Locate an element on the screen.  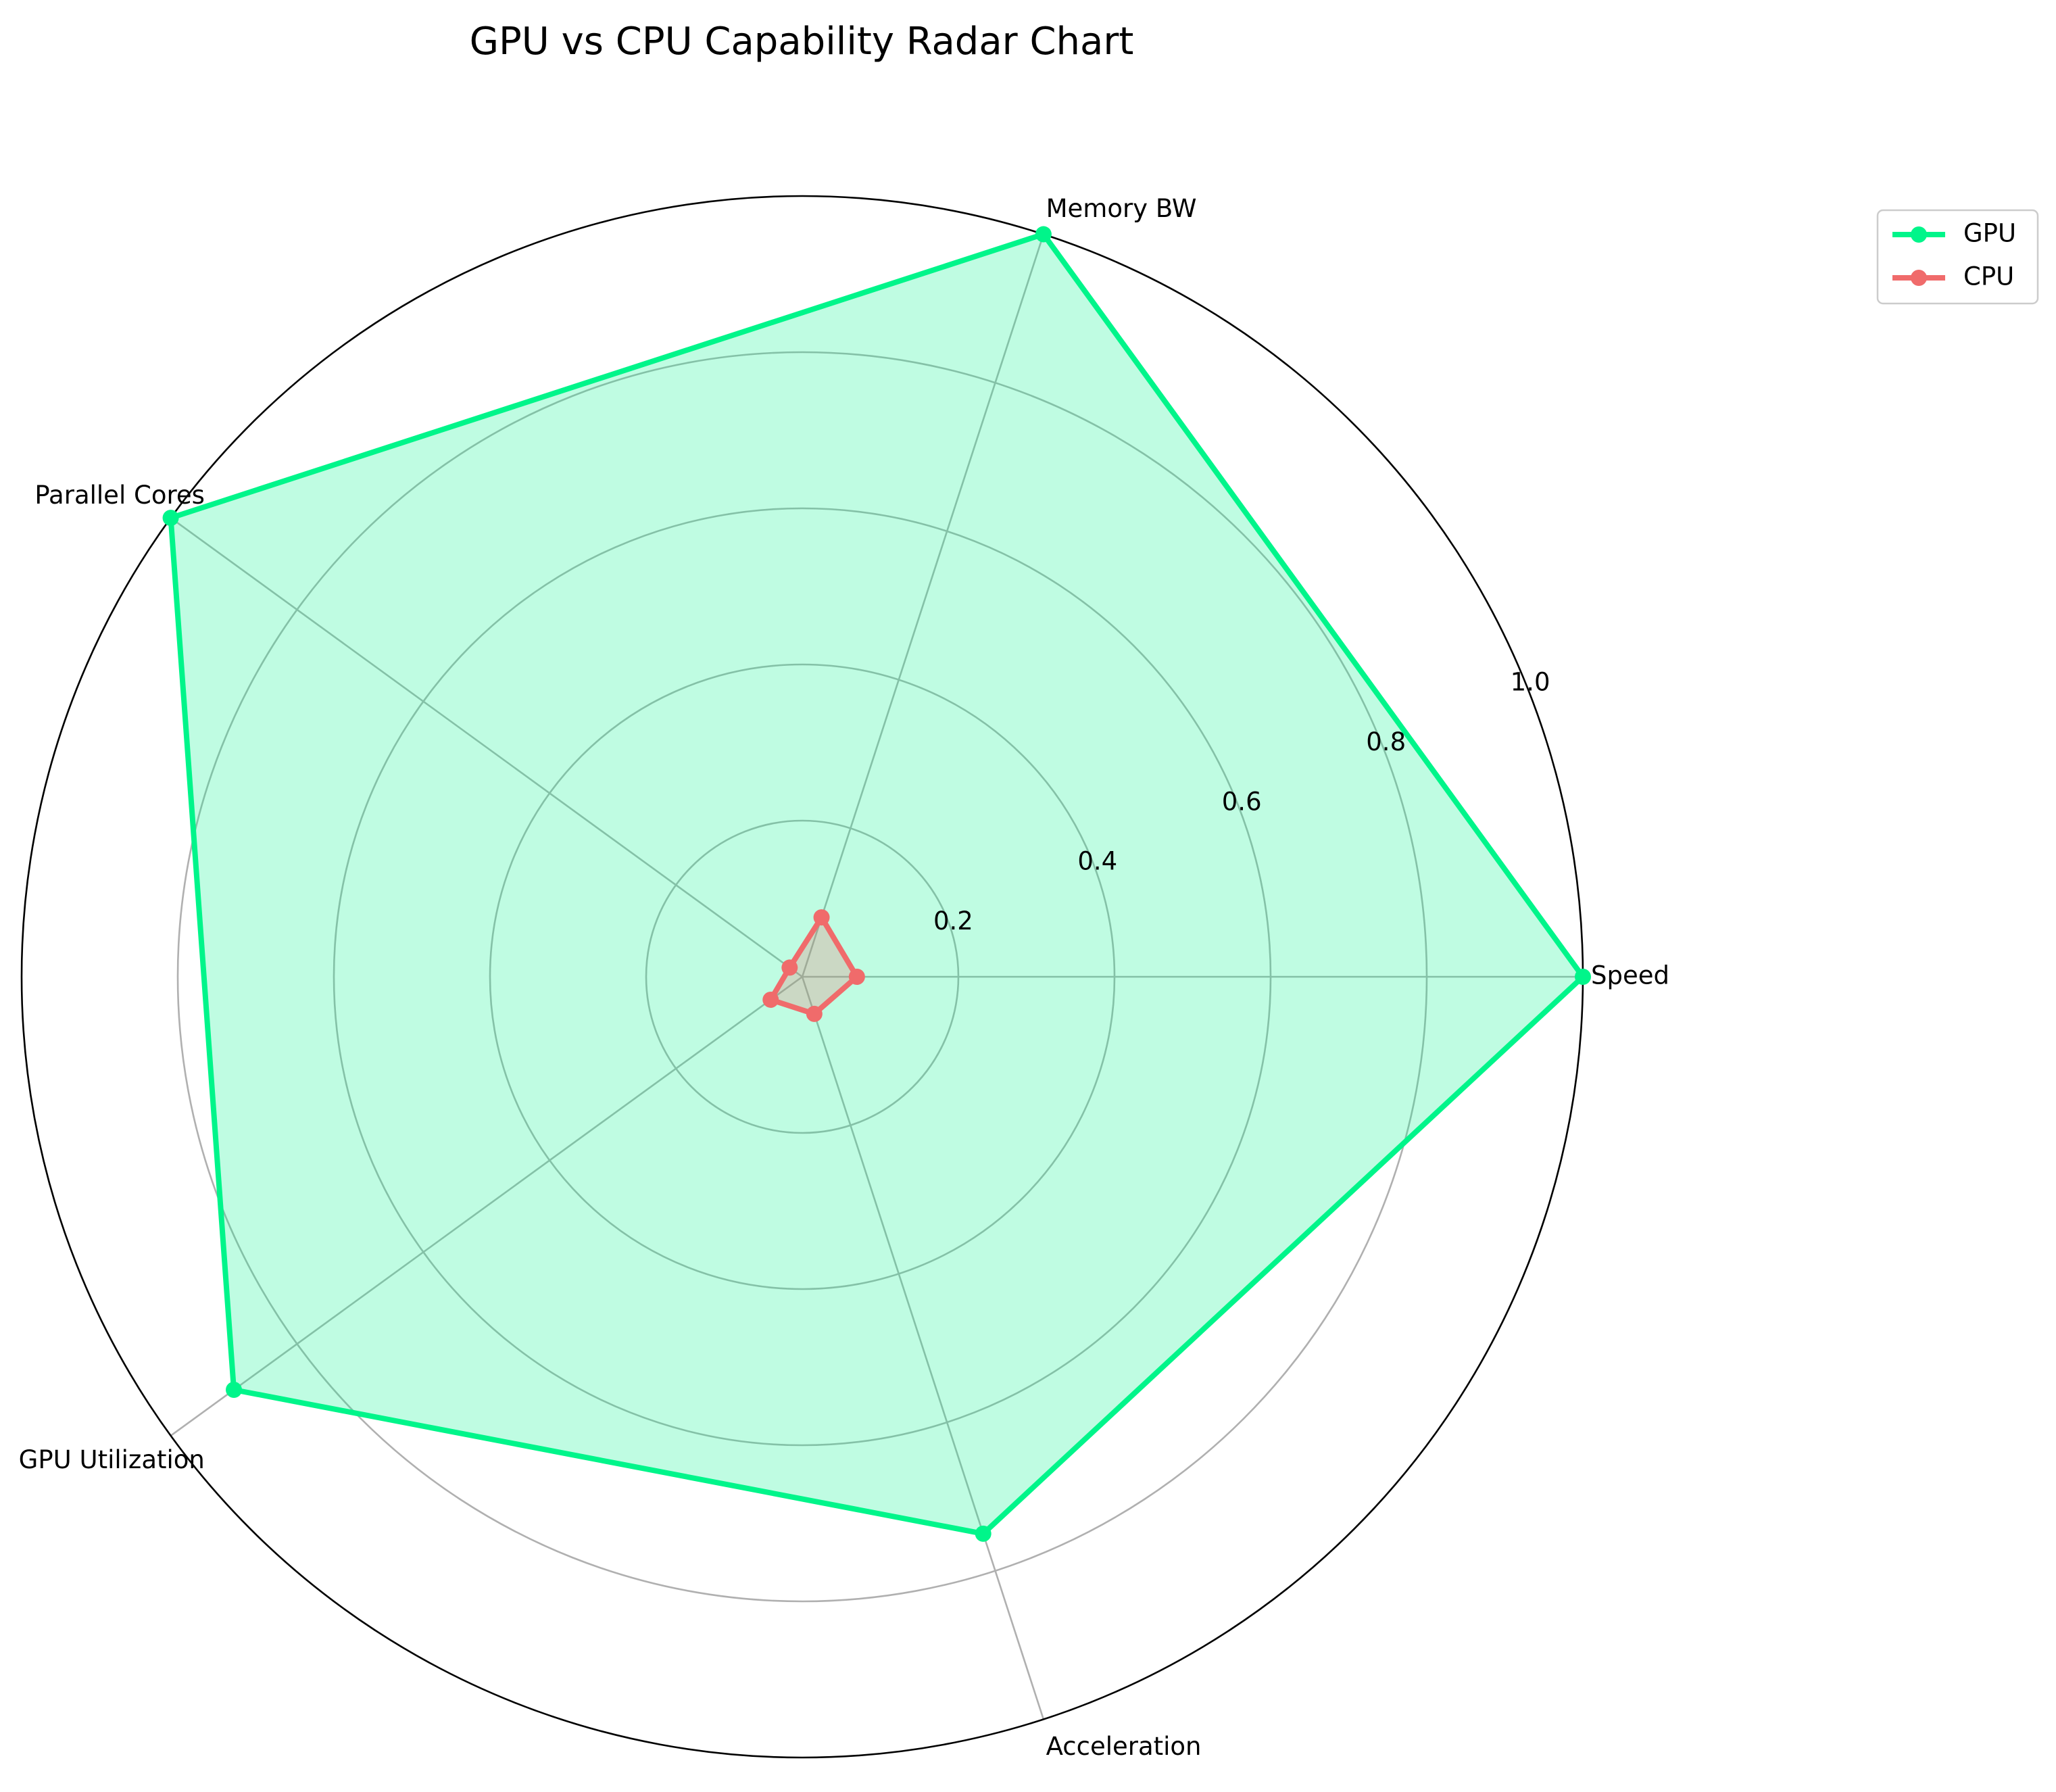
legend: GPU CPU is located at coordinates (1958, 257).